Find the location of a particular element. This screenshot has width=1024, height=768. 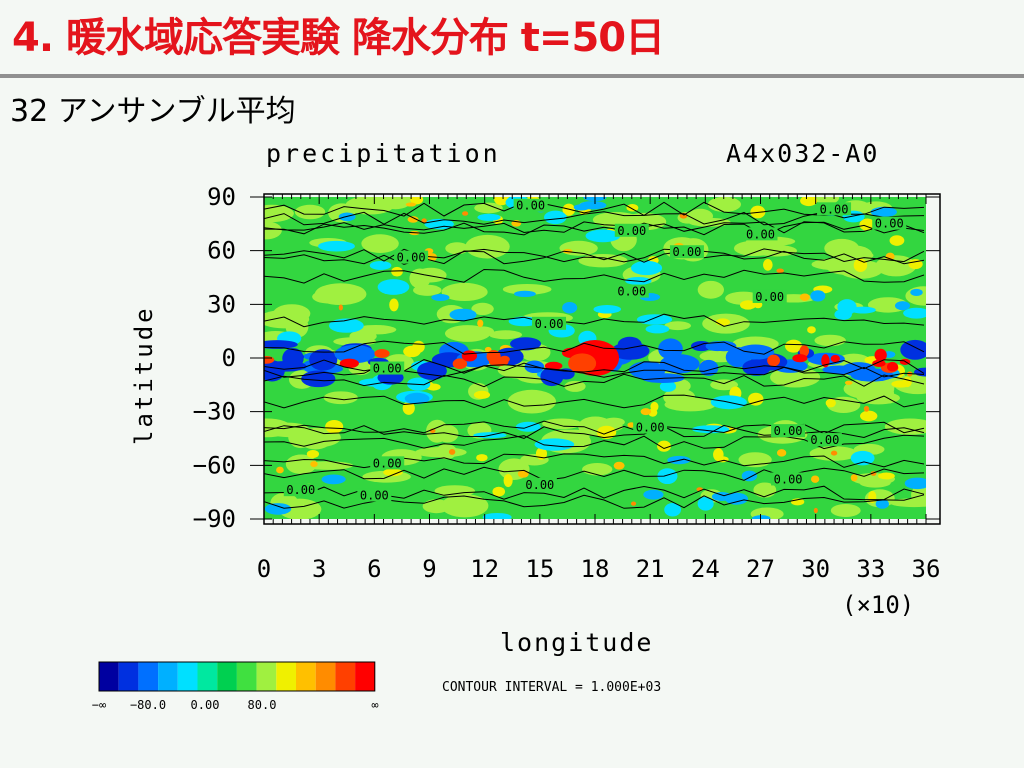

colorbar: −∞ −80.0 0.00 80.0 ∞ is located at coordinates (235, 686).